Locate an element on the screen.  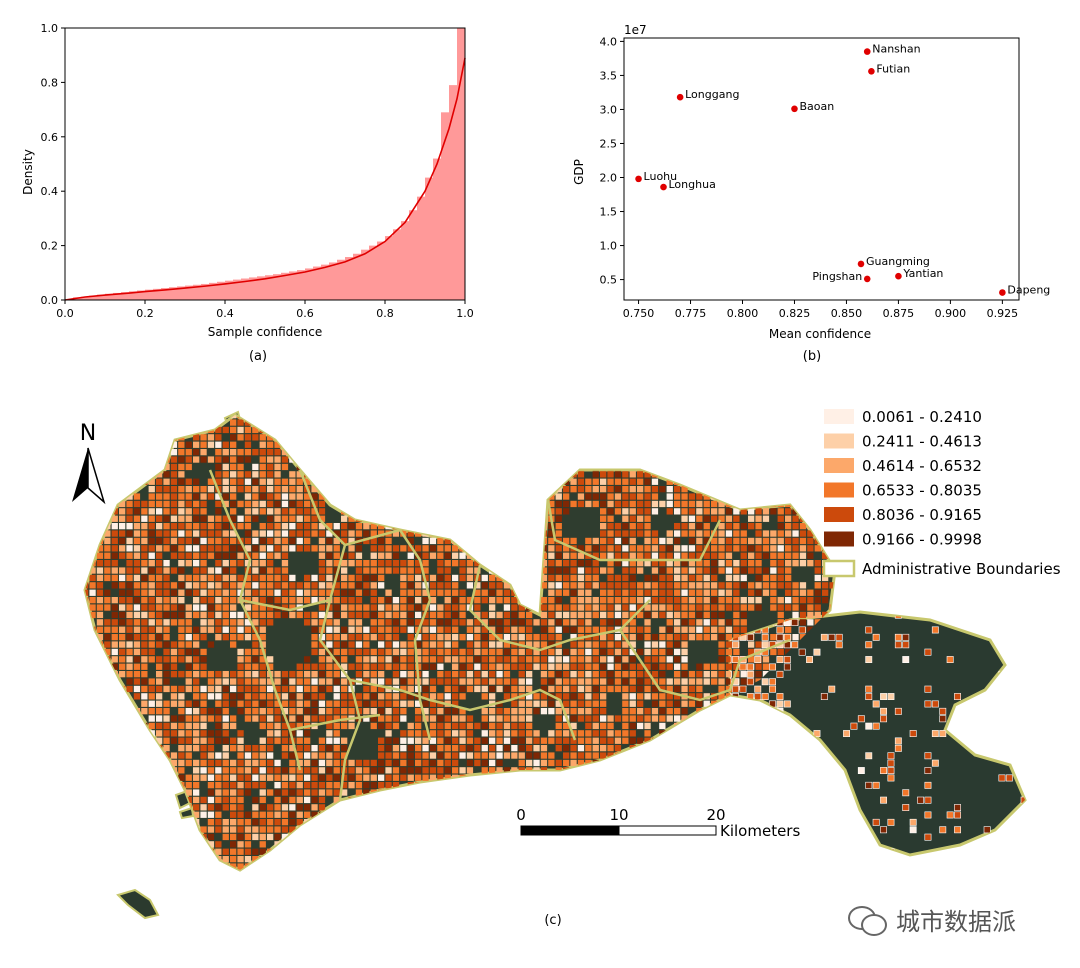
x-tick-label: 1.0 is located at coordinates (465, 313).